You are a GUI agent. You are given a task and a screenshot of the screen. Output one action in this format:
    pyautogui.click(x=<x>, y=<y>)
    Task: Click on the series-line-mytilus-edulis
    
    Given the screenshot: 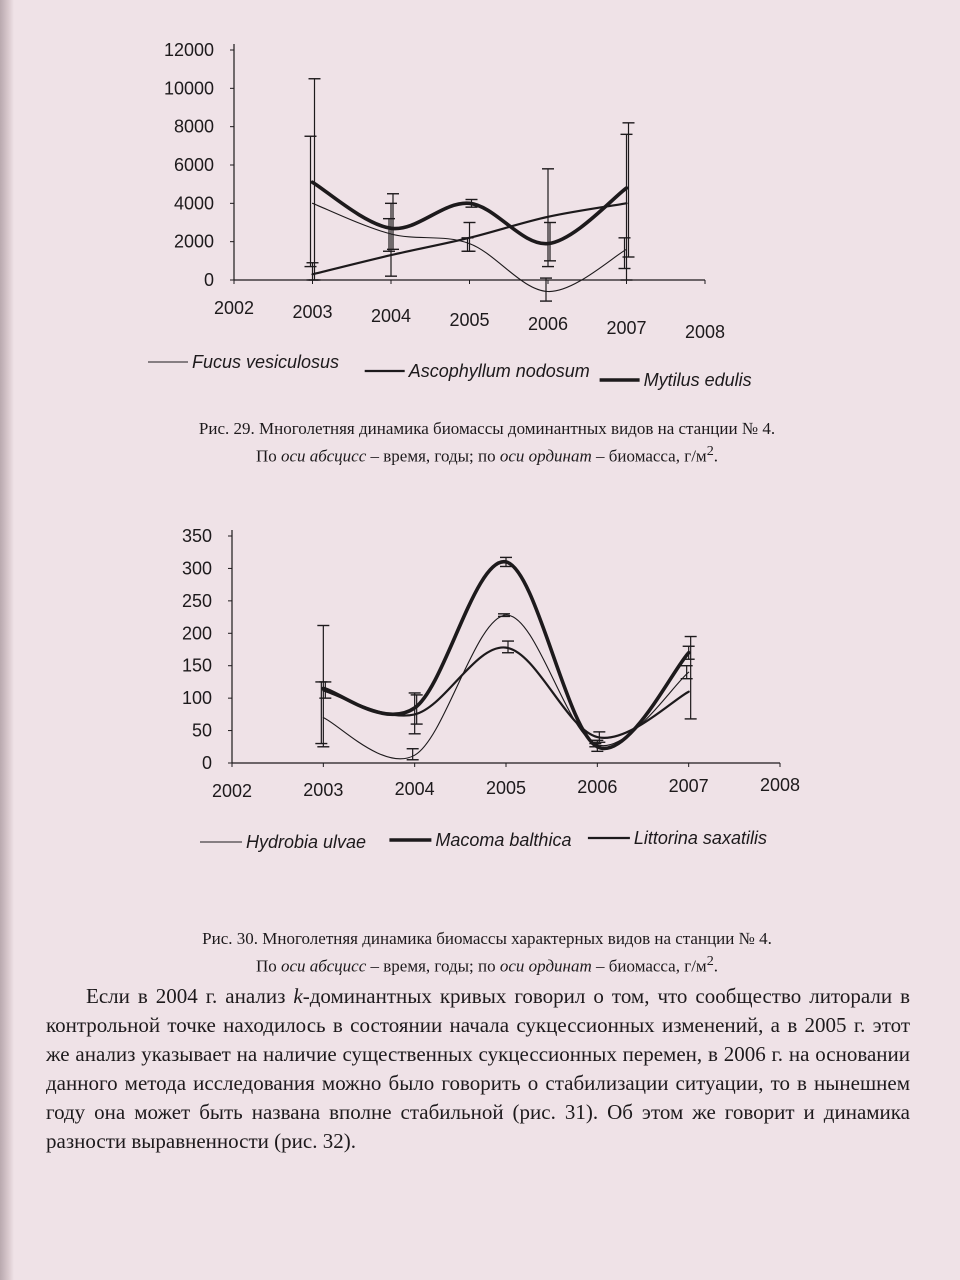 What is the action you would take?
    pyautogui.click(x=469, y=213)
    